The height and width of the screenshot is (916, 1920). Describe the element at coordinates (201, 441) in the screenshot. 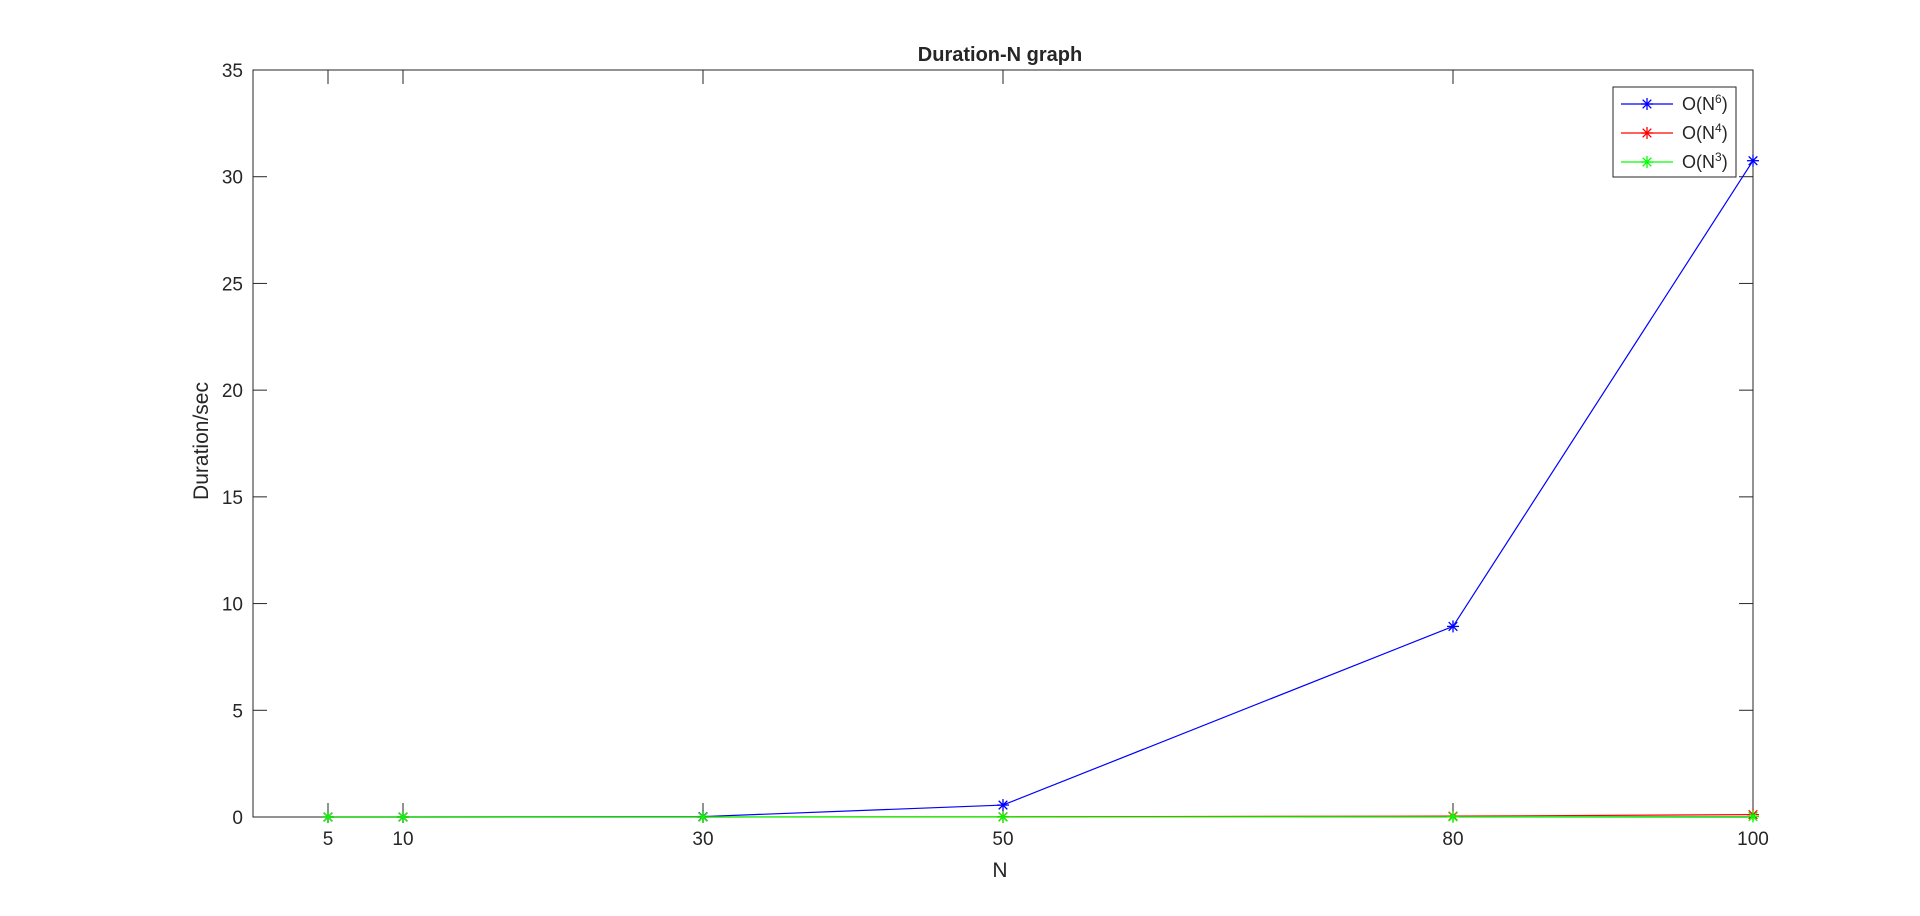

I see `y-axis-label: Duration/sec` at that location.